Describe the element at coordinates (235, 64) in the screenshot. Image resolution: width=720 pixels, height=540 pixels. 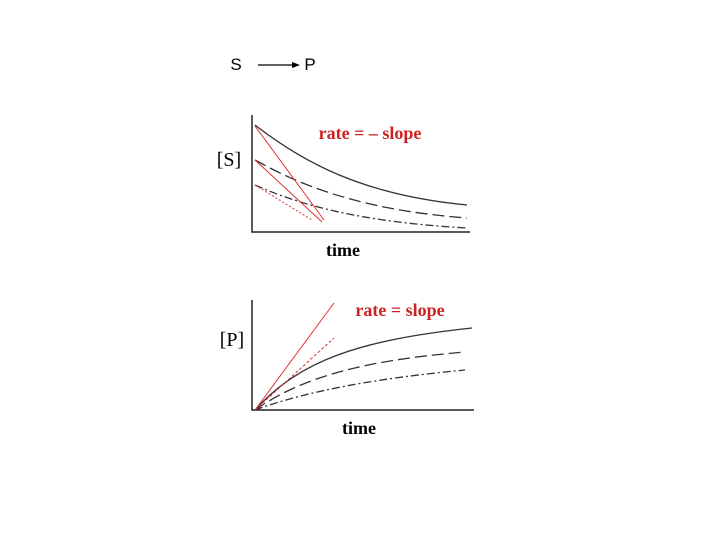
I see `reactant: S` at that location.